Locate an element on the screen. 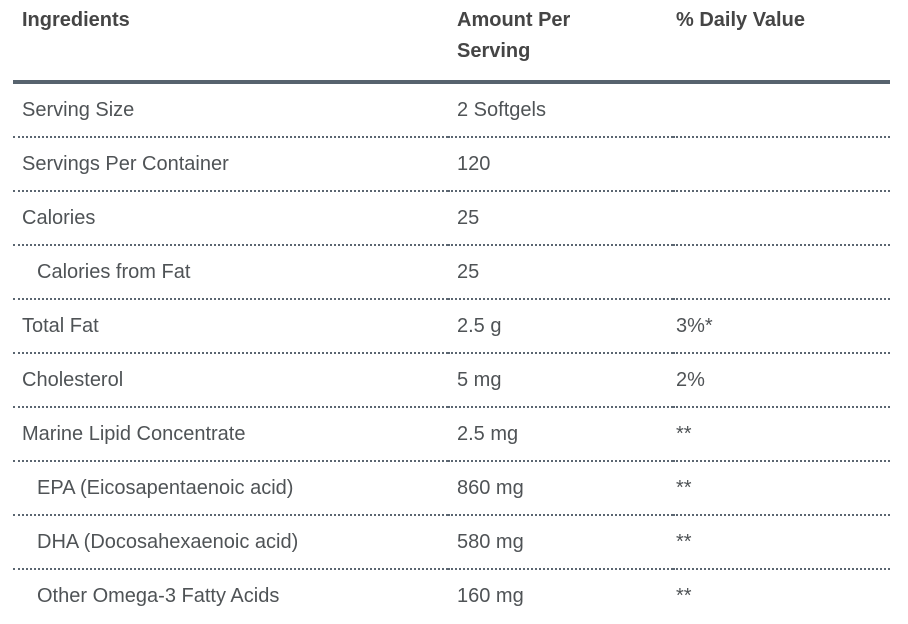  table-row: Calories from Fat 25 is located at coordinates (451, 272).